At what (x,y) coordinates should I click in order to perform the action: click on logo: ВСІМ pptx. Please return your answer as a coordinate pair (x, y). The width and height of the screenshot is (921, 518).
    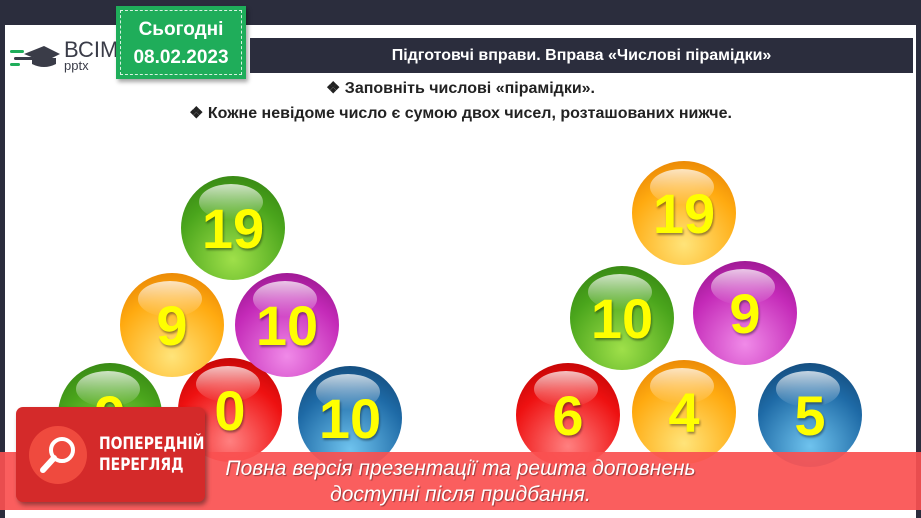
    Looking at the image, I should click on (64, 55).